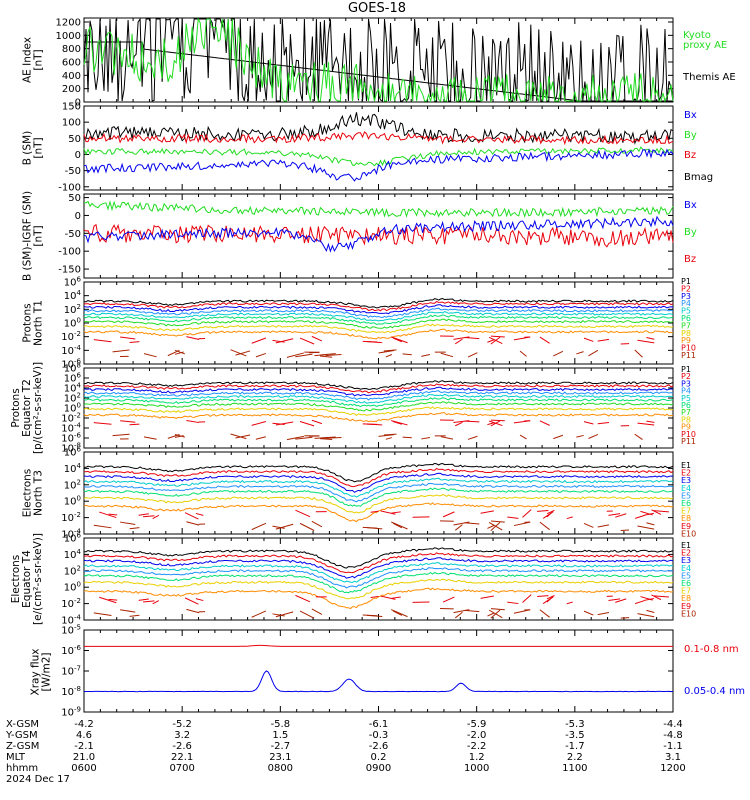 This screenshot has height=800, width=750. I want to click on en-legend-5: E6, so click(686, 503).